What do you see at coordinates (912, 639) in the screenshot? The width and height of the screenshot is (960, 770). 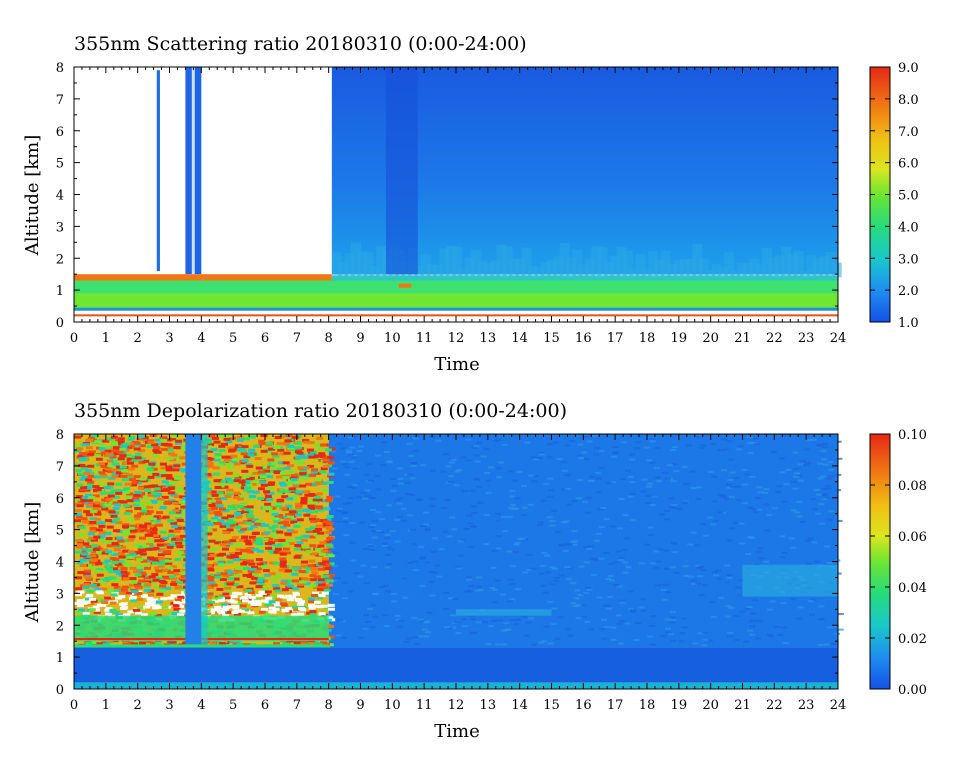 I see `colorbar-tick-label: 0.02` at bounding box center [912, 639].